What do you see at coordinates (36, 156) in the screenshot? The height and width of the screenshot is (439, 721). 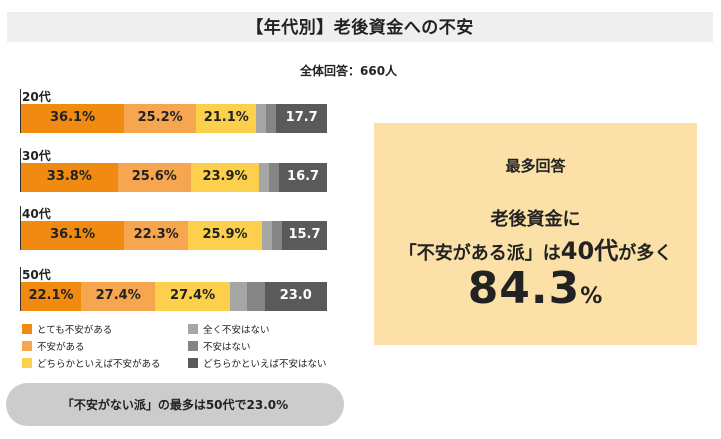 I see `category-label: 30代` at bounding box center [36, 156].